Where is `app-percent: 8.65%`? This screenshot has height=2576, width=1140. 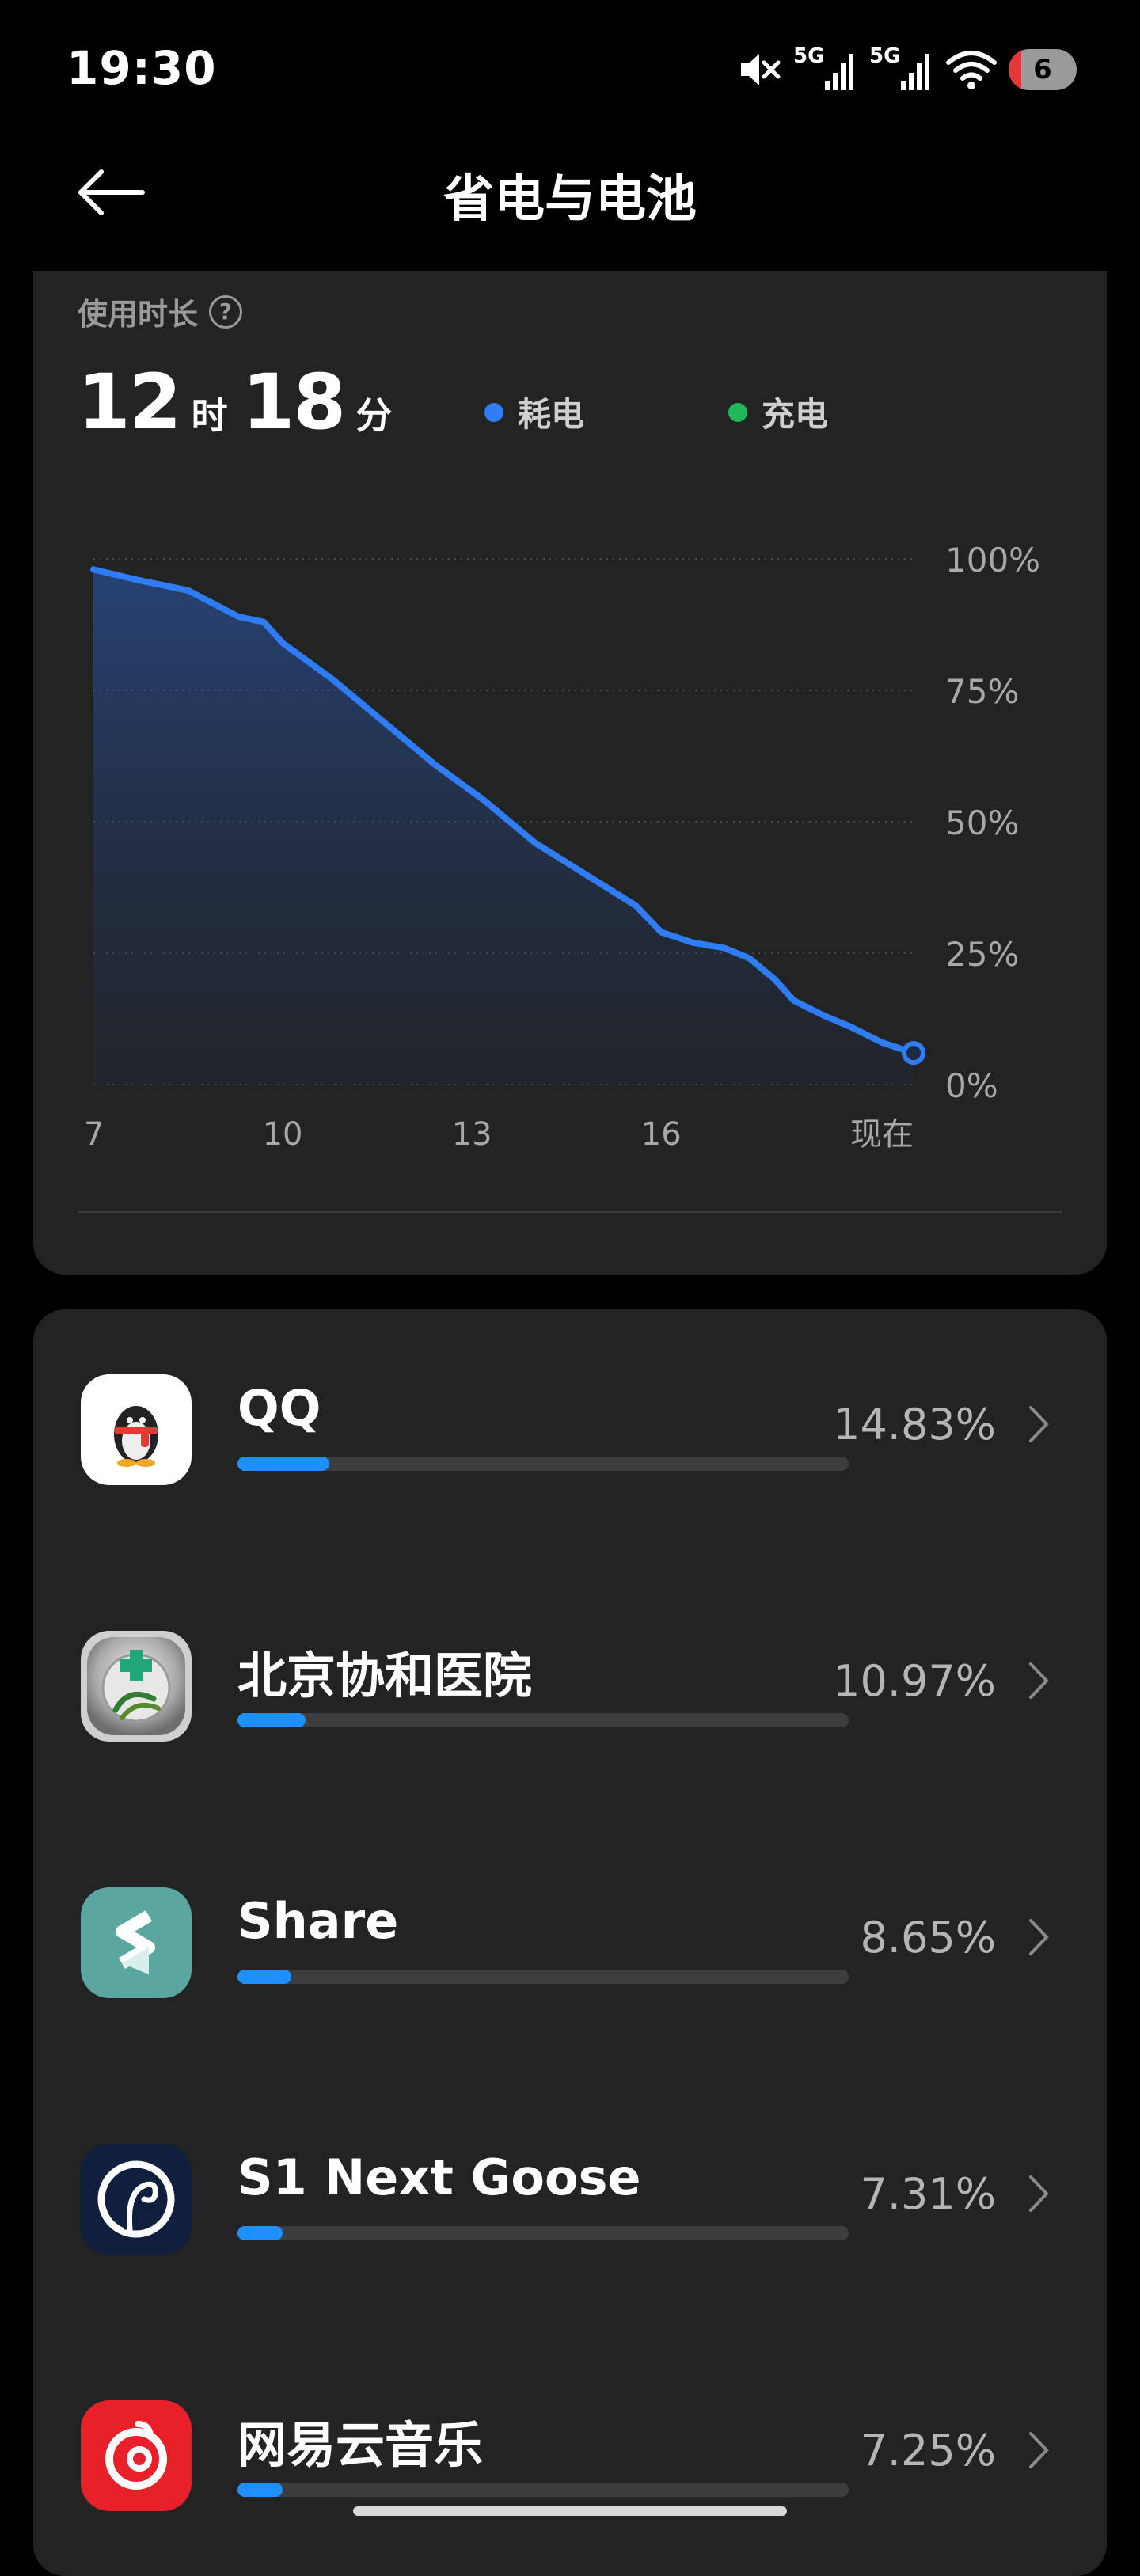 app-percent: 8.65% is located at coordinates (928, 1938).